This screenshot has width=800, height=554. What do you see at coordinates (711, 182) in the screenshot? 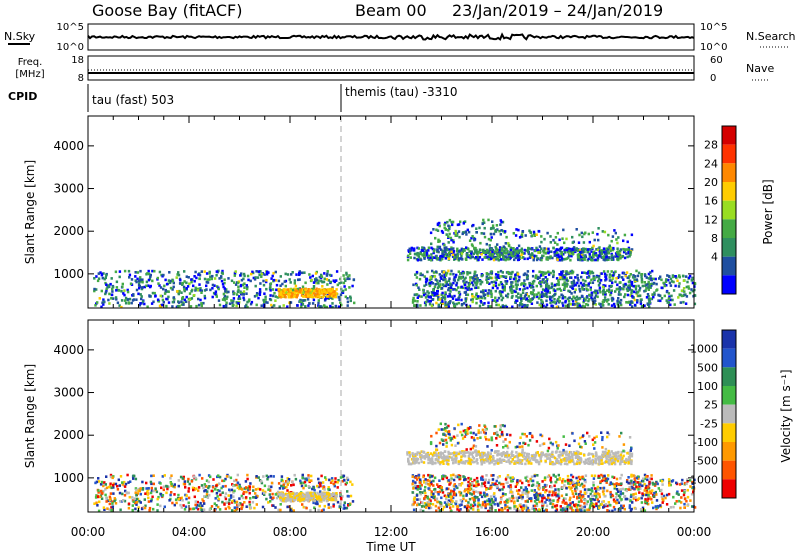
I see `colorbar-tick-label: 20` at bounding box center [711, 182].